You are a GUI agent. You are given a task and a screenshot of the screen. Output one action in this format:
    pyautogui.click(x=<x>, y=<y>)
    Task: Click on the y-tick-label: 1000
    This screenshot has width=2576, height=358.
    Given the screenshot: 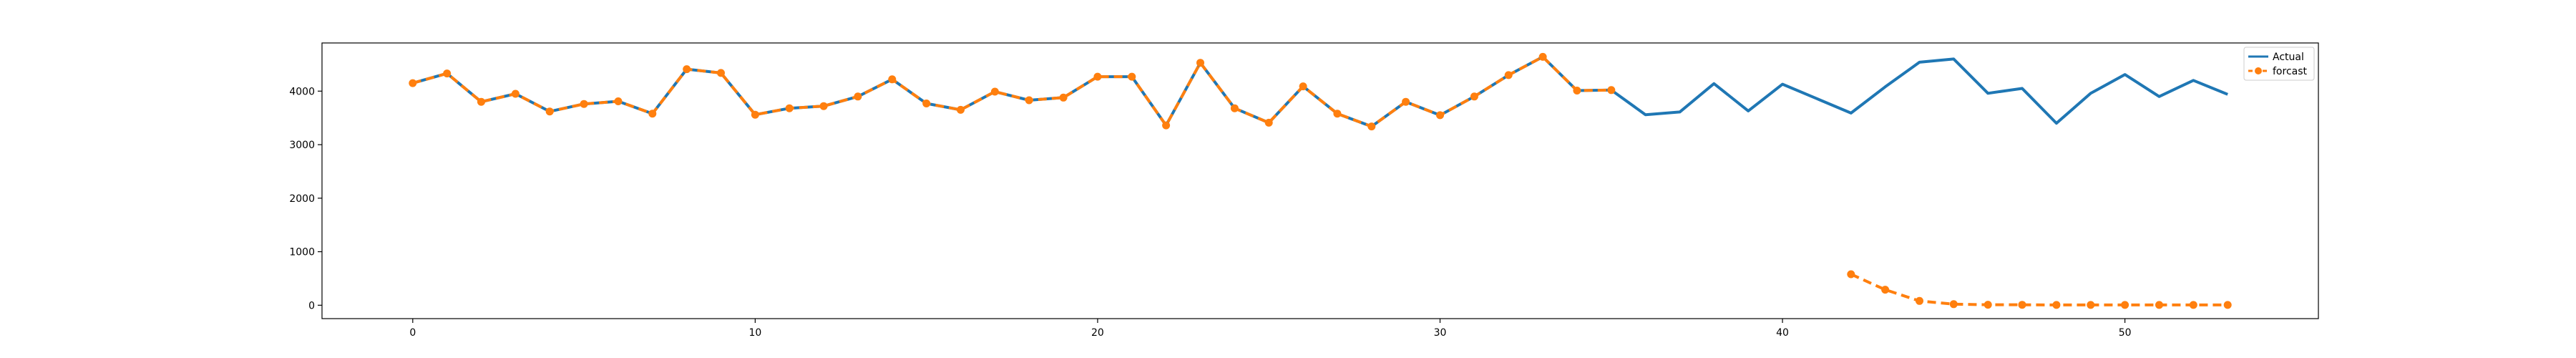 What is the action you would take?
    pyautogui.click(x=302, y=252)
    